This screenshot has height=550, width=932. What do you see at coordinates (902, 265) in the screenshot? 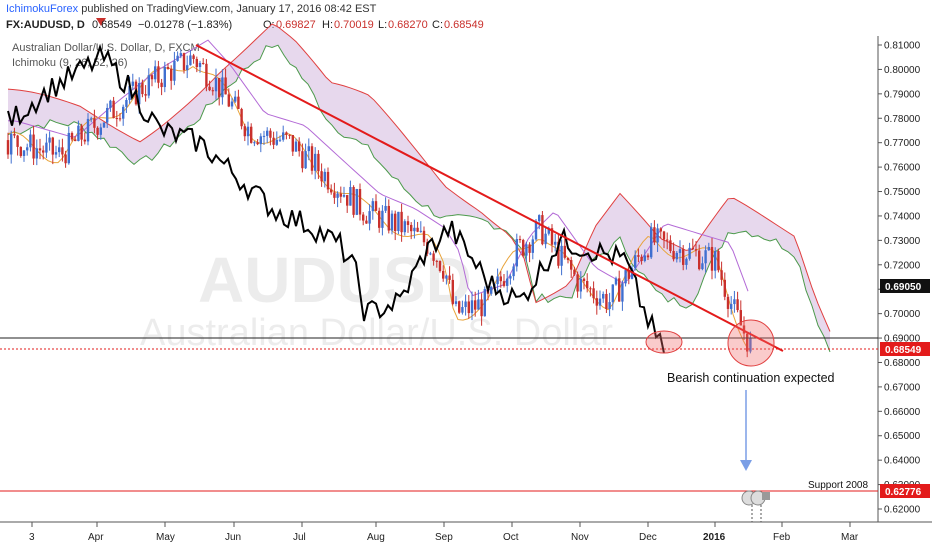
I see `y-tick-label: 0.72000` at bounding box center [902, 265].